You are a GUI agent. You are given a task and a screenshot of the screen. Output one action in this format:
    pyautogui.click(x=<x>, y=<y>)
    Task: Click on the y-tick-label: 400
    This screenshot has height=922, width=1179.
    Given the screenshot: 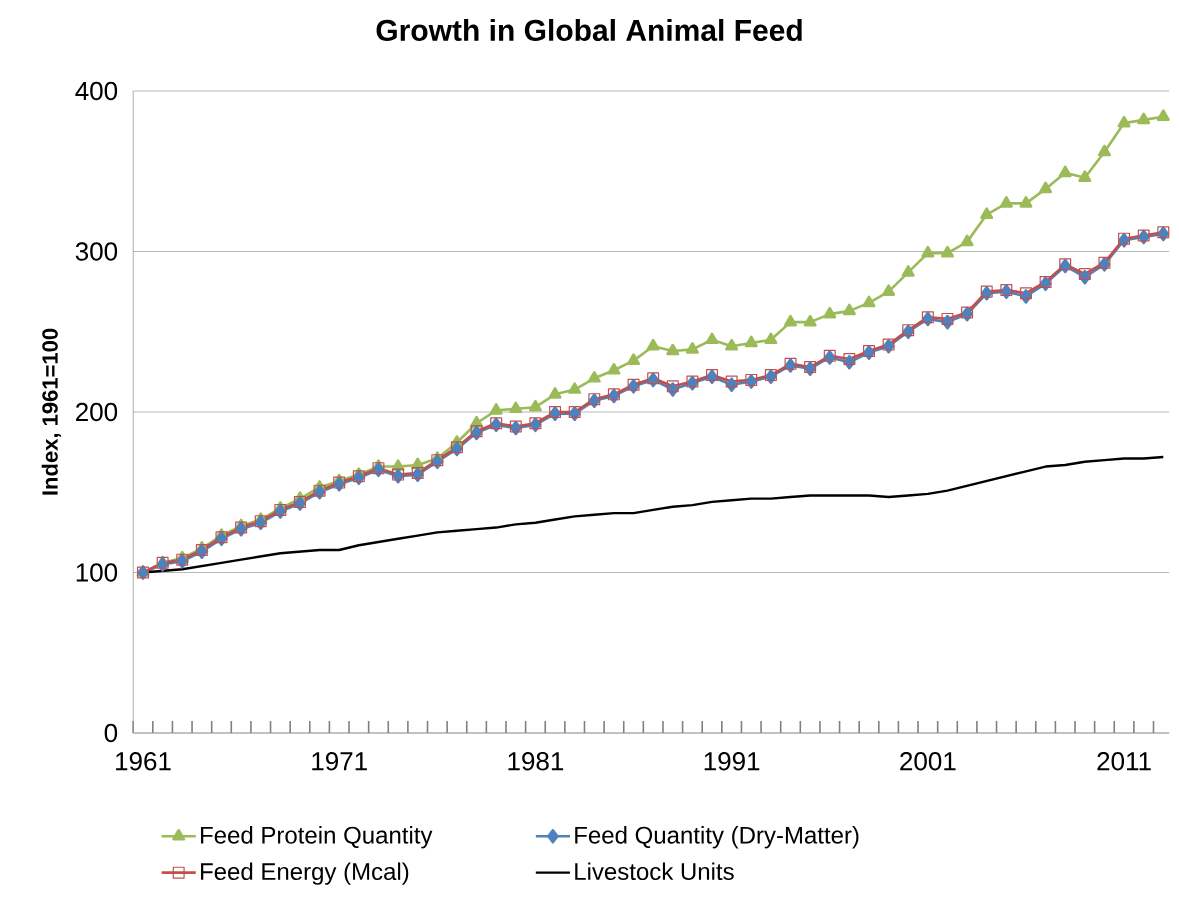 What is the action you would take?
    pyautogui.click(x=96, y=91)
    